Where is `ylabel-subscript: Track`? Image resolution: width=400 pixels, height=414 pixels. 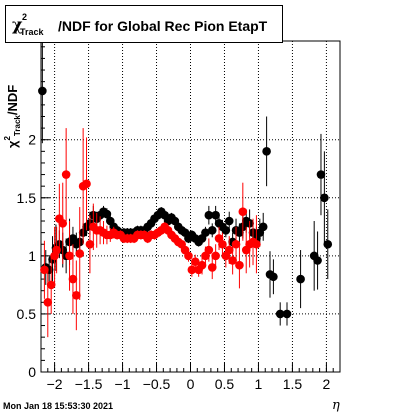 ylabel-subscript: Track is located at coordinates (17, 126).